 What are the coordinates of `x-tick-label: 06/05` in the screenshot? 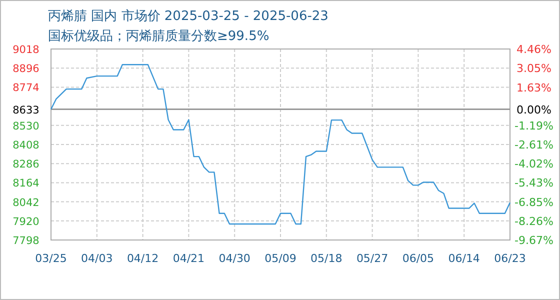 It's located at (418, 258).